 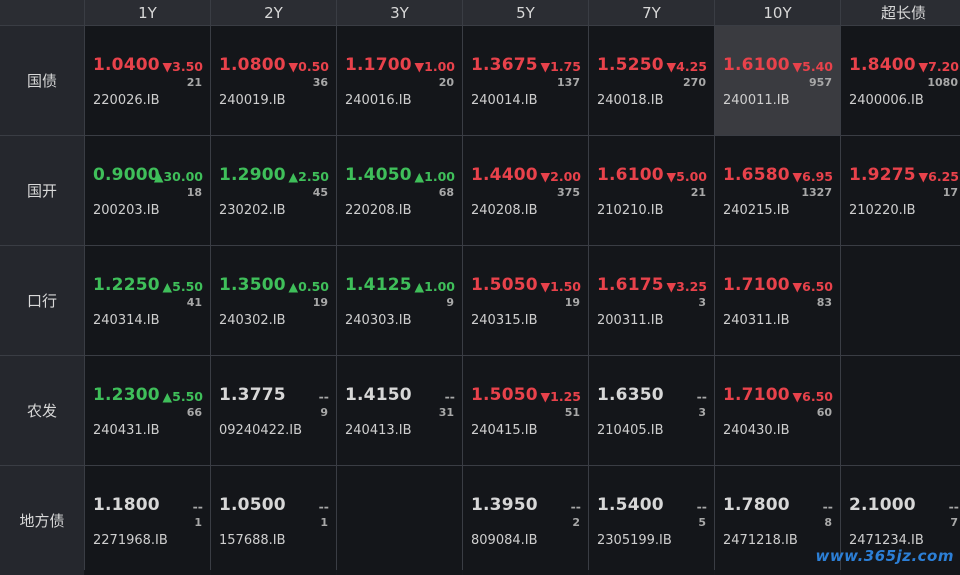 I want to click on quote-cell: 1.4050 ▲1.00 68 220208.IB, so click(x=399, y=190).